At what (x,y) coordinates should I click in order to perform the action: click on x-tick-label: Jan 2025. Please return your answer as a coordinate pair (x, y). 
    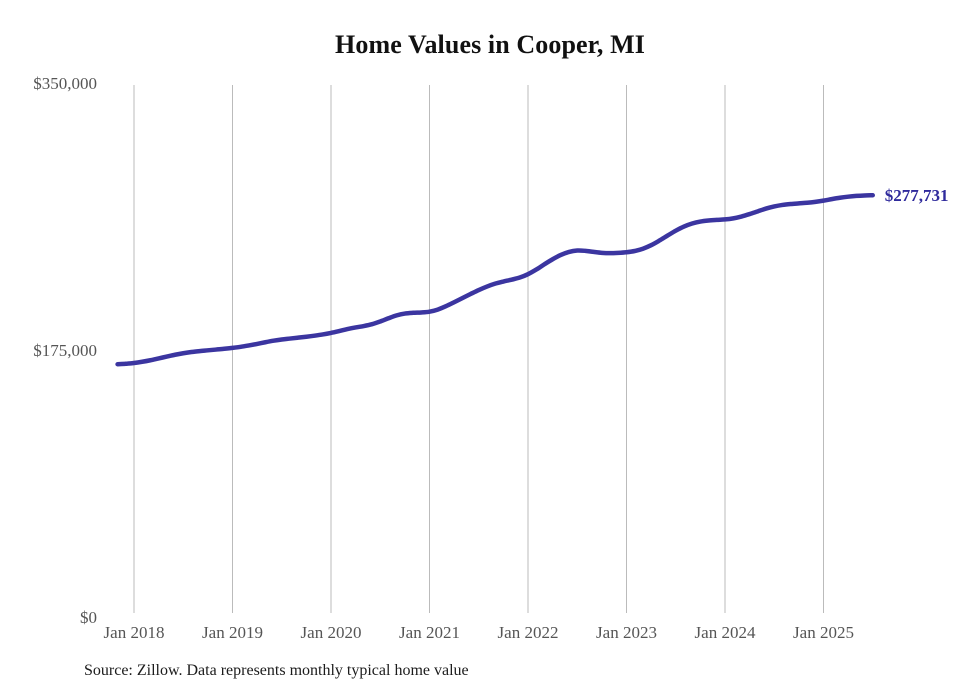
    Looking at the image, I should click on (823, 632).